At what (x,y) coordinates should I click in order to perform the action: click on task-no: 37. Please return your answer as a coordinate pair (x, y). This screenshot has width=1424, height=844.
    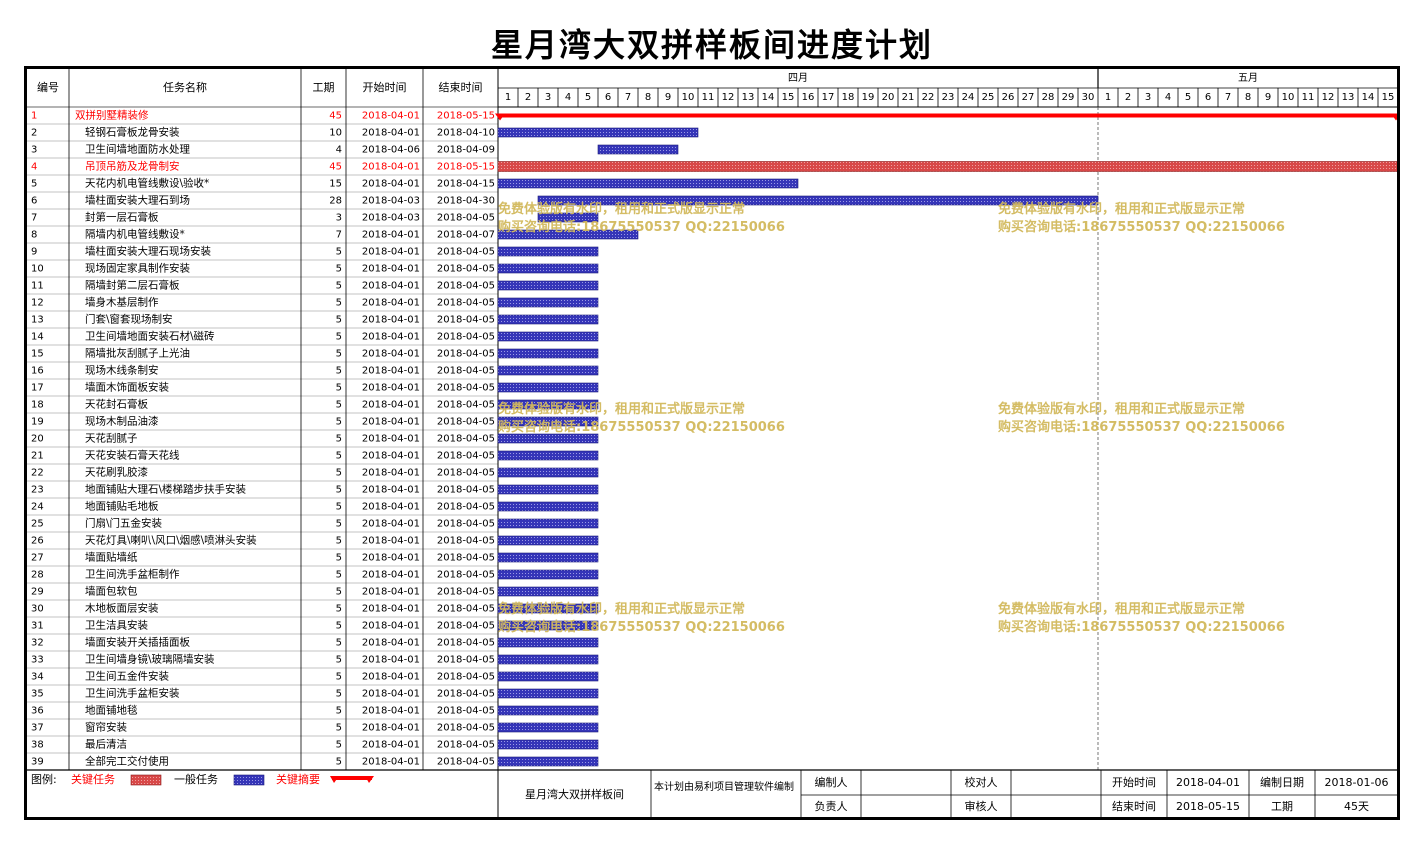
    Looking at the image, I should click on (37, 728).